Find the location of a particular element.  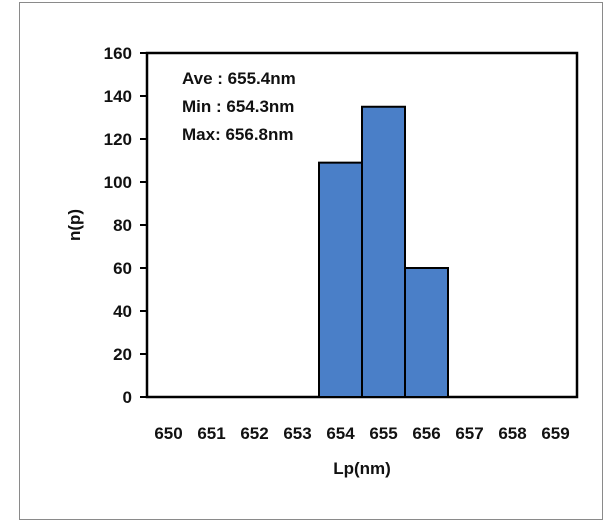

y-tick-label: 120 is located at coordinates (118, 139).